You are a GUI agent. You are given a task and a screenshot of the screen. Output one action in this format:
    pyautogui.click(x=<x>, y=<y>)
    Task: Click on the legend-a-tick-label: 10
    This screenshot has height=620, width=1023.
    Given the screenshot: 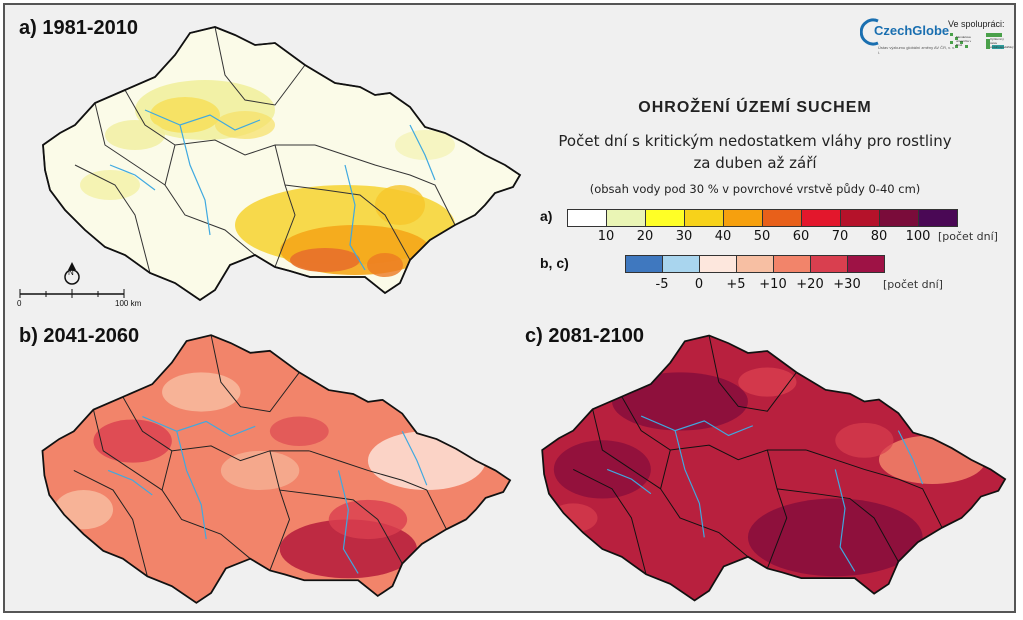 What is the action you would take?
    pyautogui.click(x=606, y=236)
    